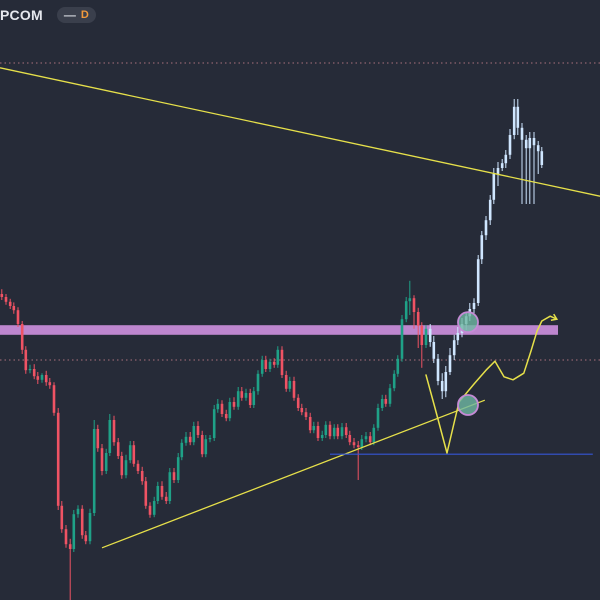 Image resolution: width=600 pixels, height=600 pixels. Describe the element at coordinates (69, 15) in the screenshot. I see `minus-icon: —` at that location.